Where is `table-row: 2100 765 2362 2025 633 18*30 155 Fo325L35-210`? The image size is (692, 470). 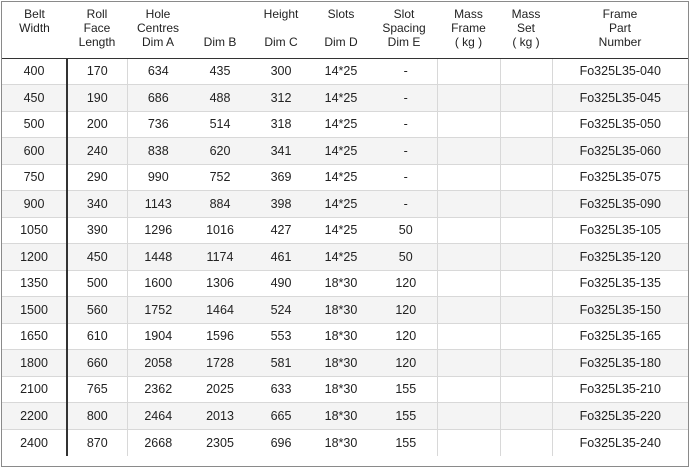
table-row: 2100 765 2362 2025 633 18*30 155 Fo325L35-210 is located at coordinates (345, 389).